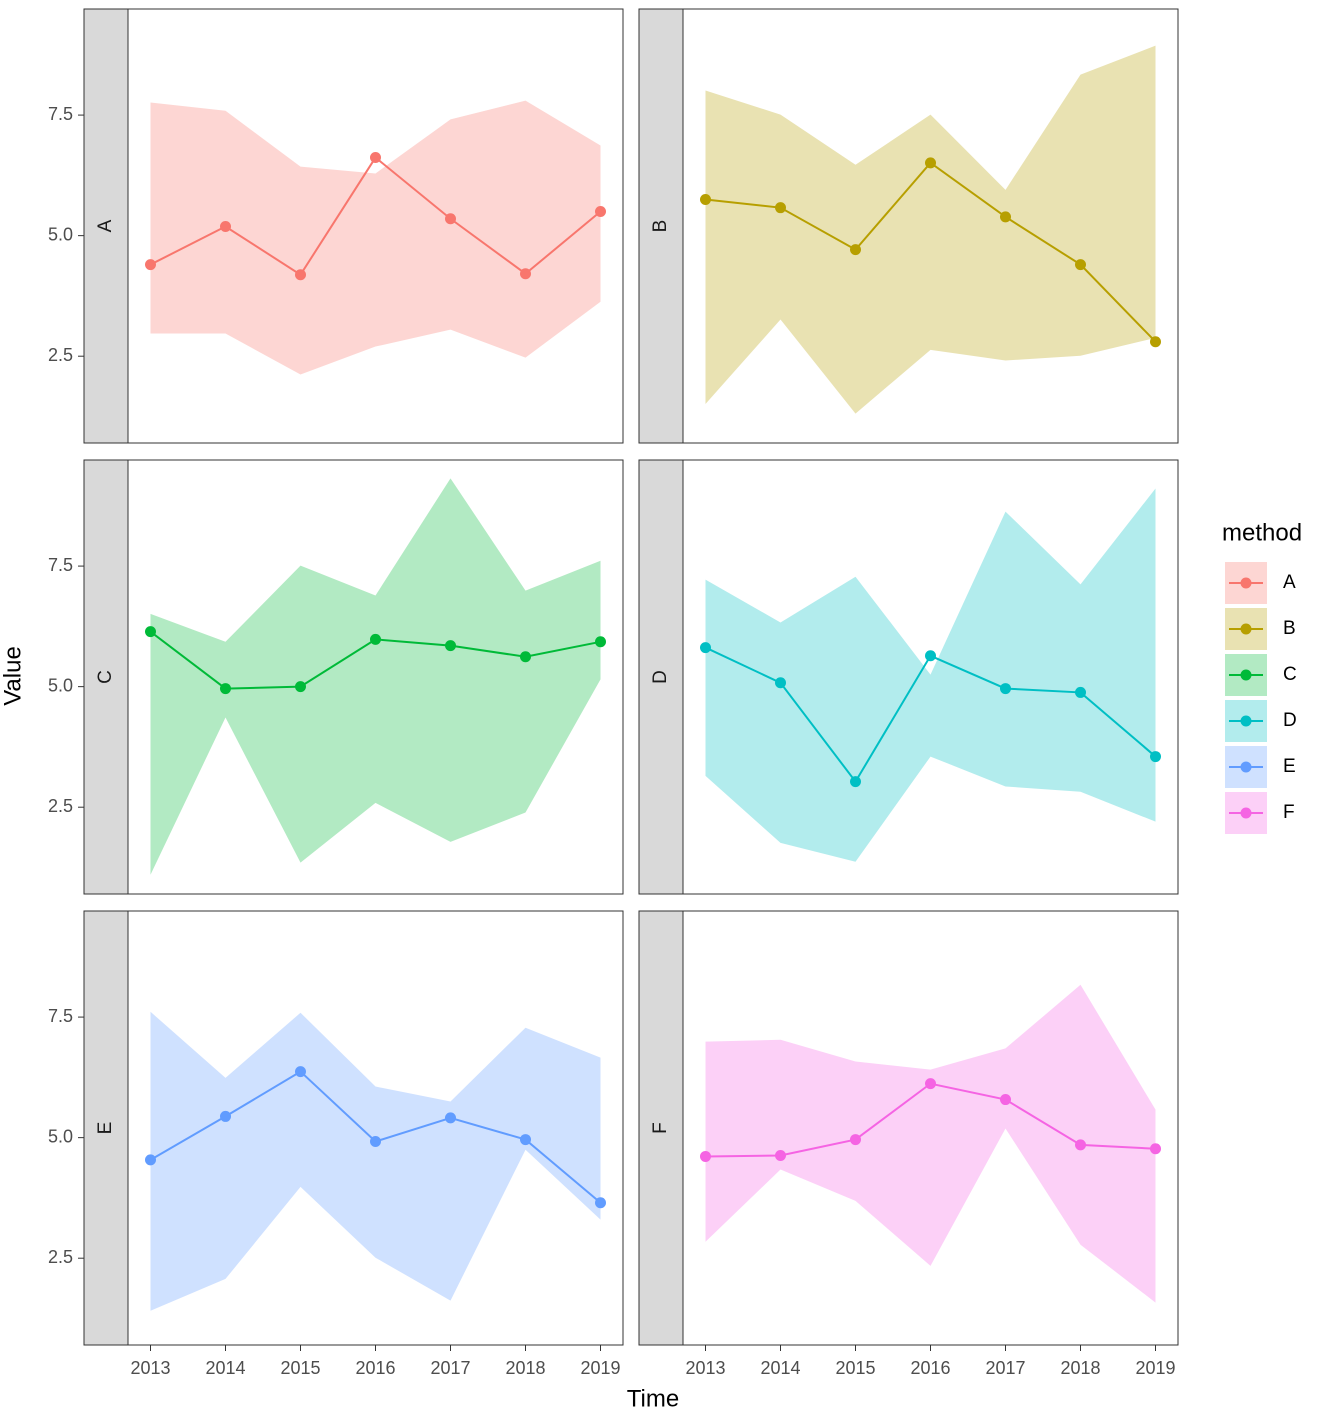  I want to click on strip-label: E, so click(105, 1128).